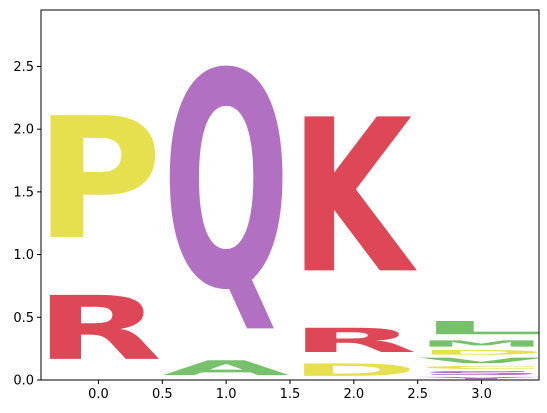 The height and width of the screenshot is (413, 547). I want to click on x-tick-label: 2.0, so click(354, 394).